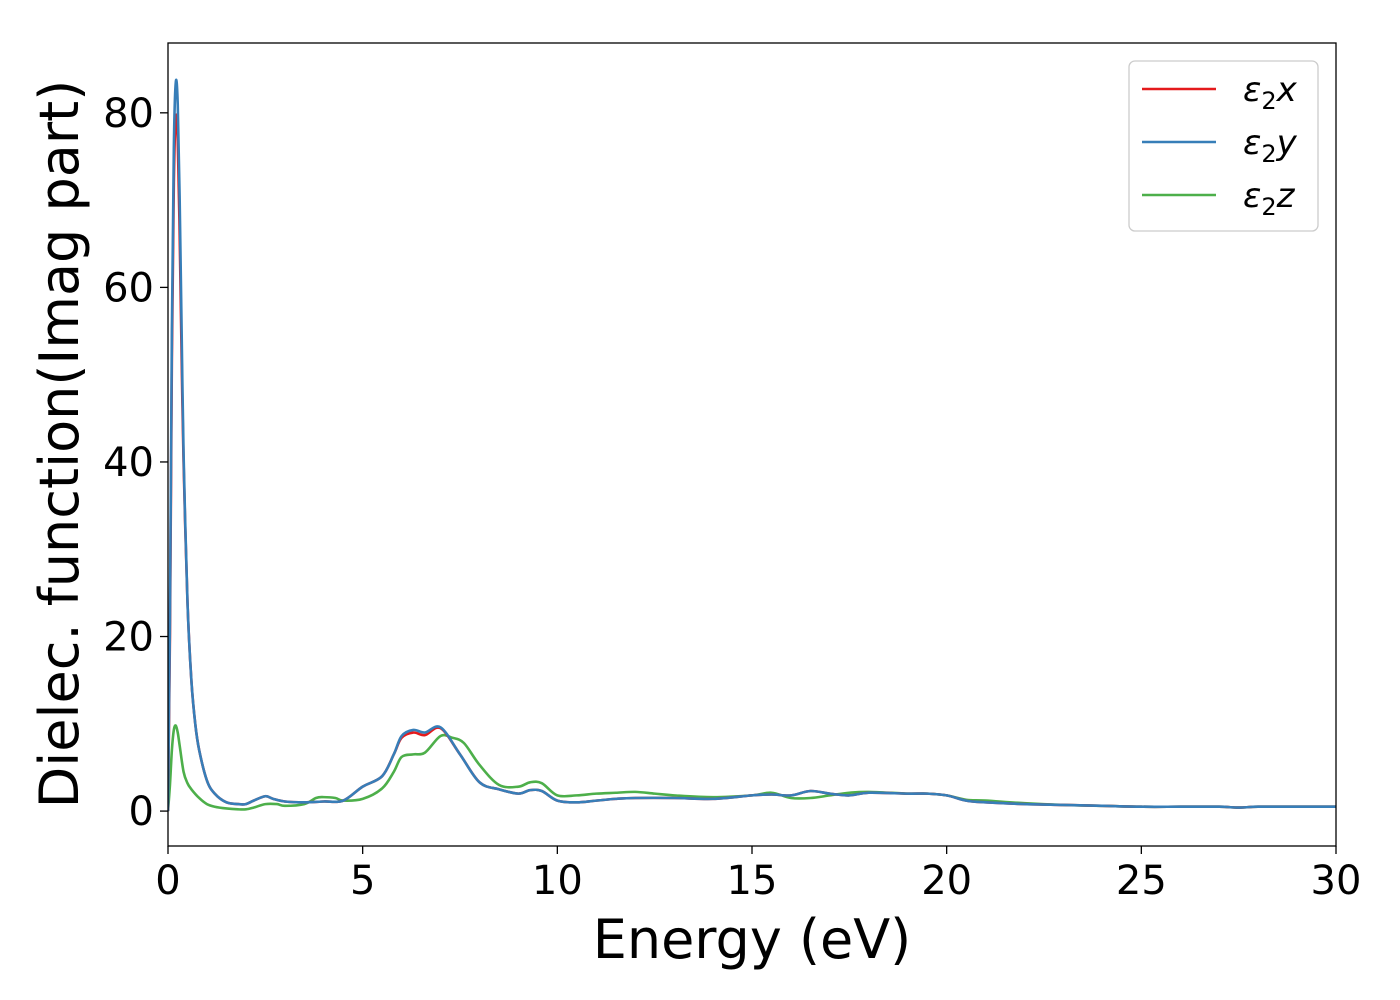 Image resolution: width=1400 pixels, height=1000 pixels. What do you see at coordinates (557, 881) in the screenshot?
I see `x-tick-label: 10` at bounding box center [557, 881].